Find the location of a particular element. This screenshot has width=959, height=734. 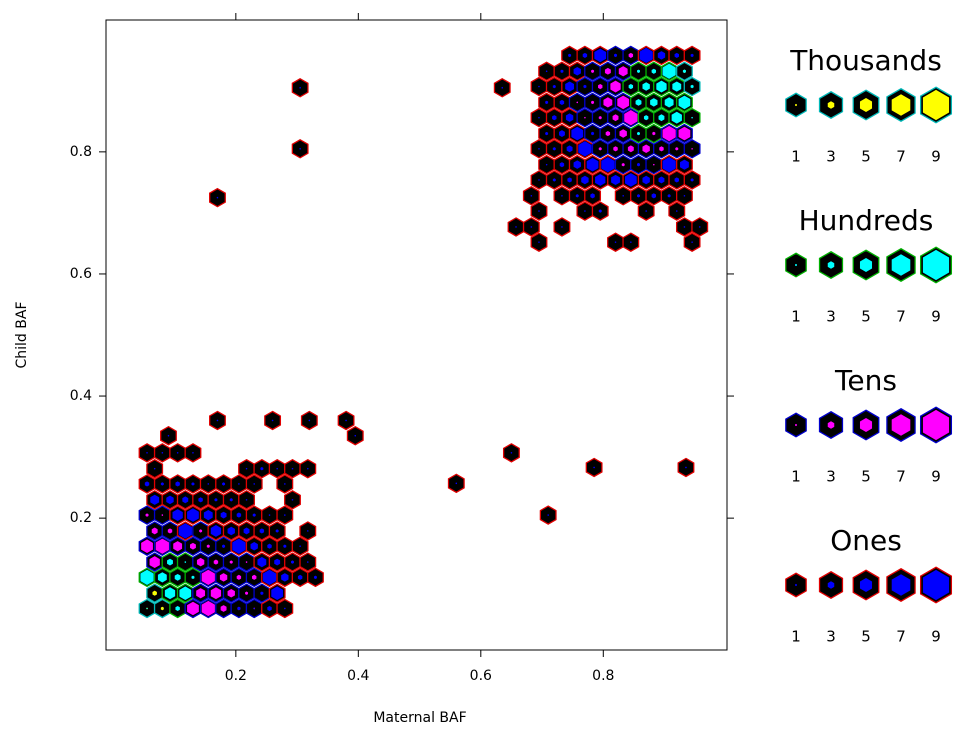

legend-digit: 9 is located at coordinates (936, 477).